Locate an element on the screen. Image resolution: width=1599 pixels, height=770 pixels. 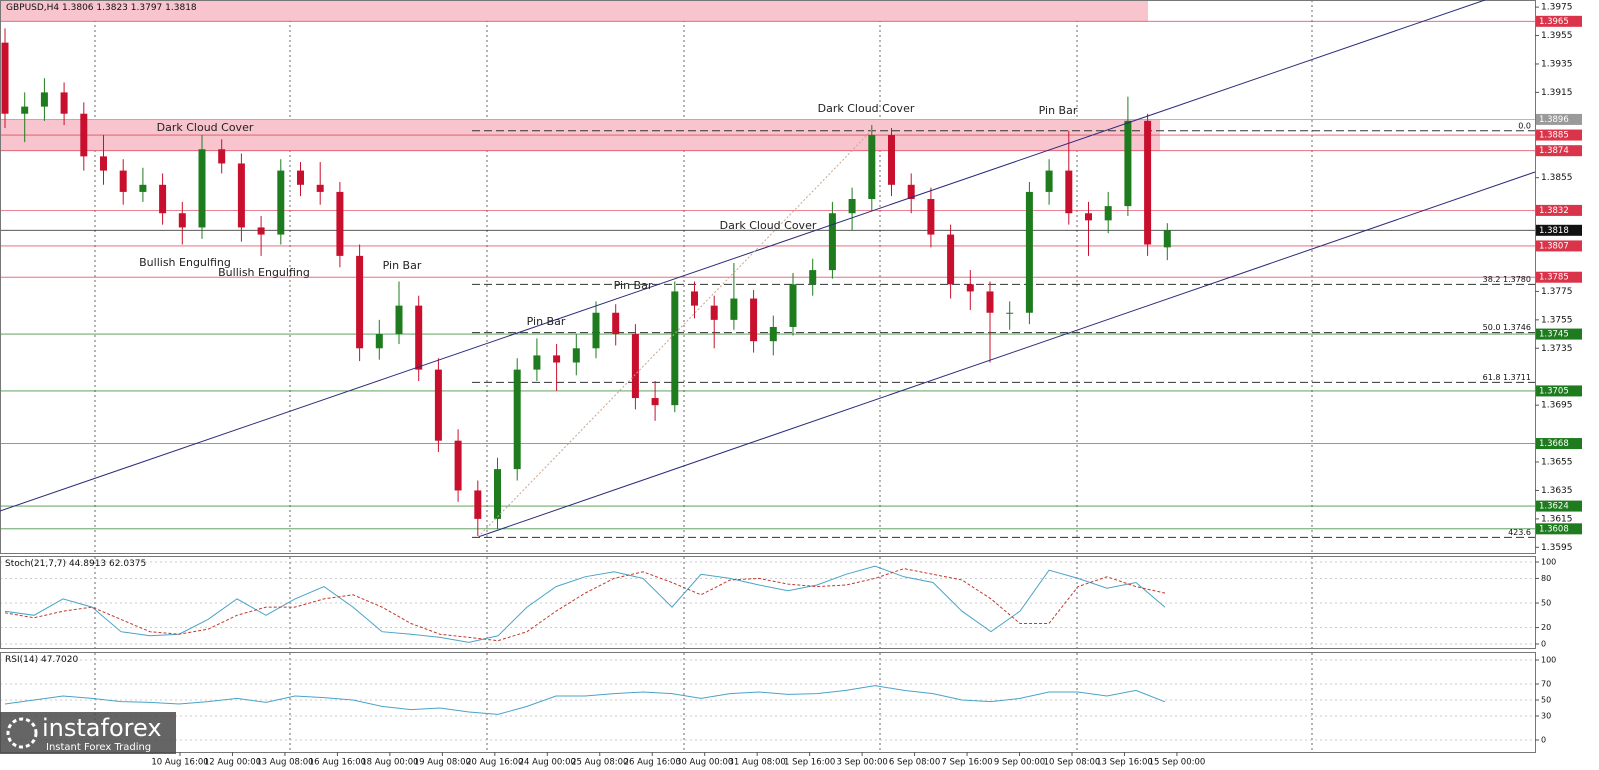
fib-diagonal is located at coordinates (675, 333).